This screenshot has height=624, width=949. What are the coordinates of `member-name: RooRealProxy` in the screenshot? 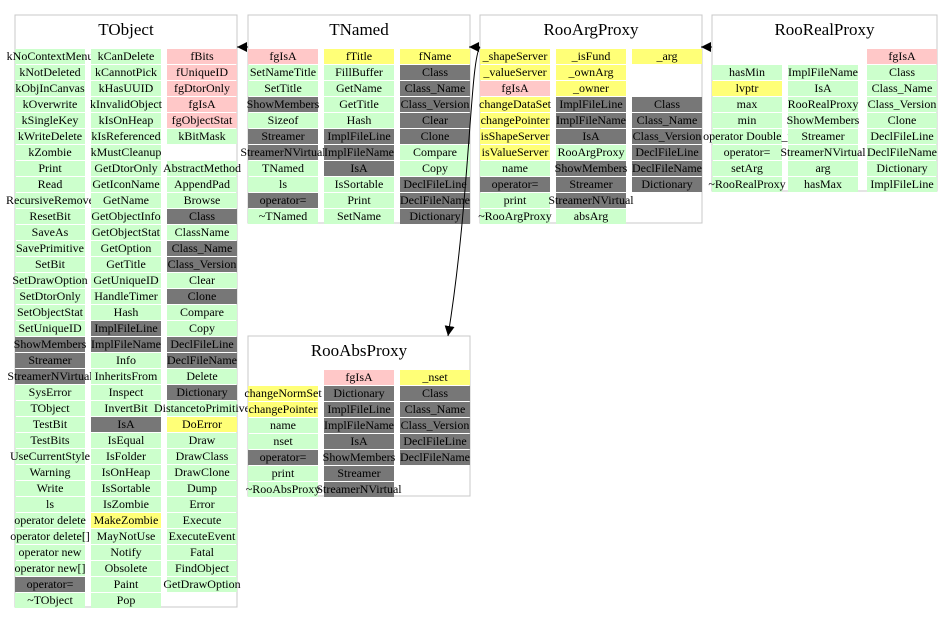 It's located at (823, 104).